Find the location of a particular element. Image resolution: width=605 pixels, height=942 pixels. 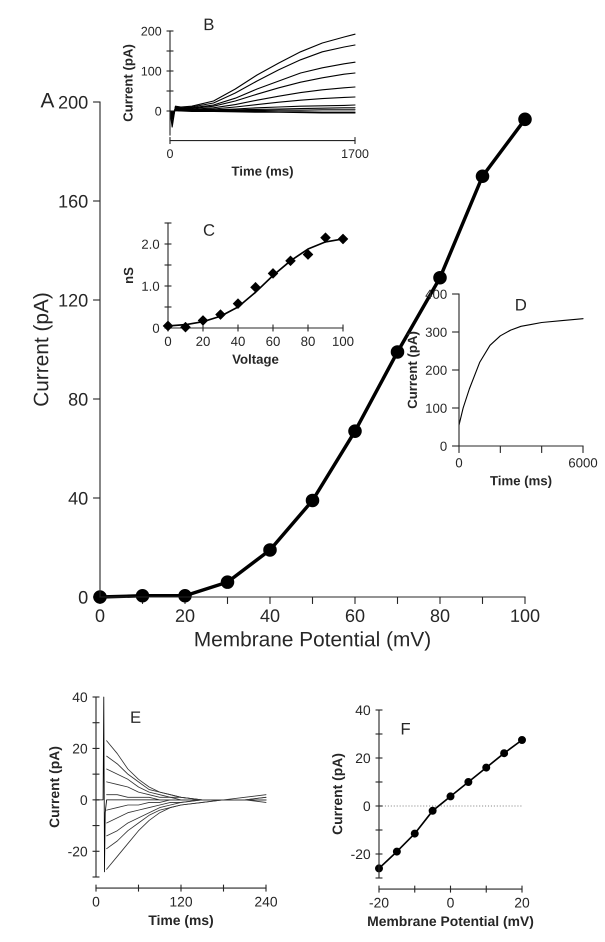

x-tick-label: -20 is located at coordinates (379, 903).